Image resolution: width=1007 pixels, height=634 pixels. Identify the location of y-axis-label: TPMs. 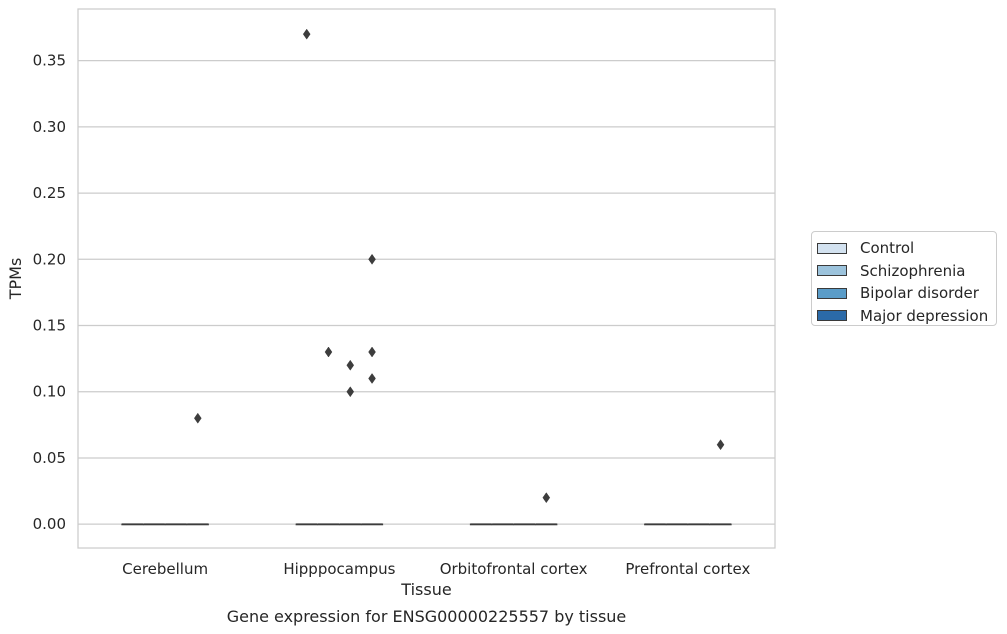
(15, 279).